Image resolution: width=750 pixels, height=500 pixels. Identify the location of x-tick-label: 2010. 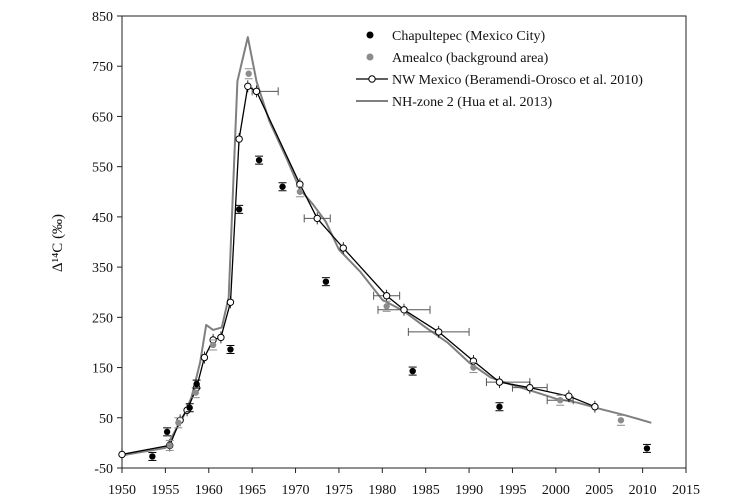
(643, 490).